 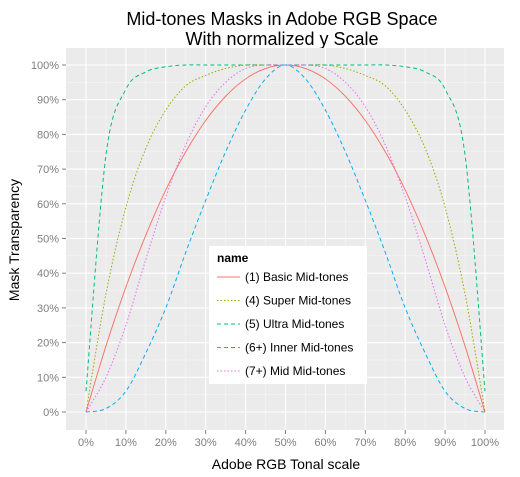 What do you see at coordinates (281, 39) in the screenshot?
I see `chart-title-line2: With normalized y Scale` at bounding box center [281, 39].